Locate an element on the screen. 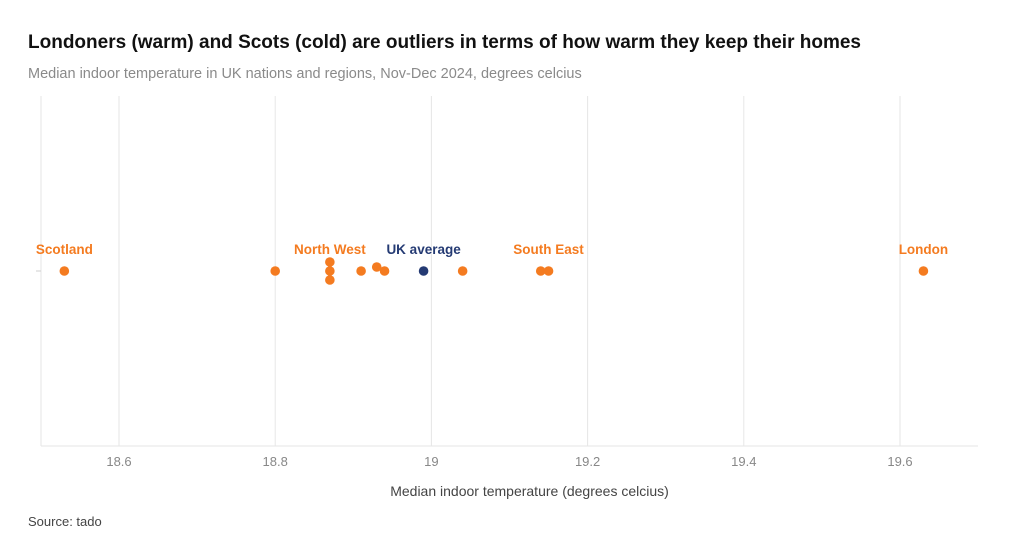  x-tick-label: 19 is located at coordinates (431, 461).